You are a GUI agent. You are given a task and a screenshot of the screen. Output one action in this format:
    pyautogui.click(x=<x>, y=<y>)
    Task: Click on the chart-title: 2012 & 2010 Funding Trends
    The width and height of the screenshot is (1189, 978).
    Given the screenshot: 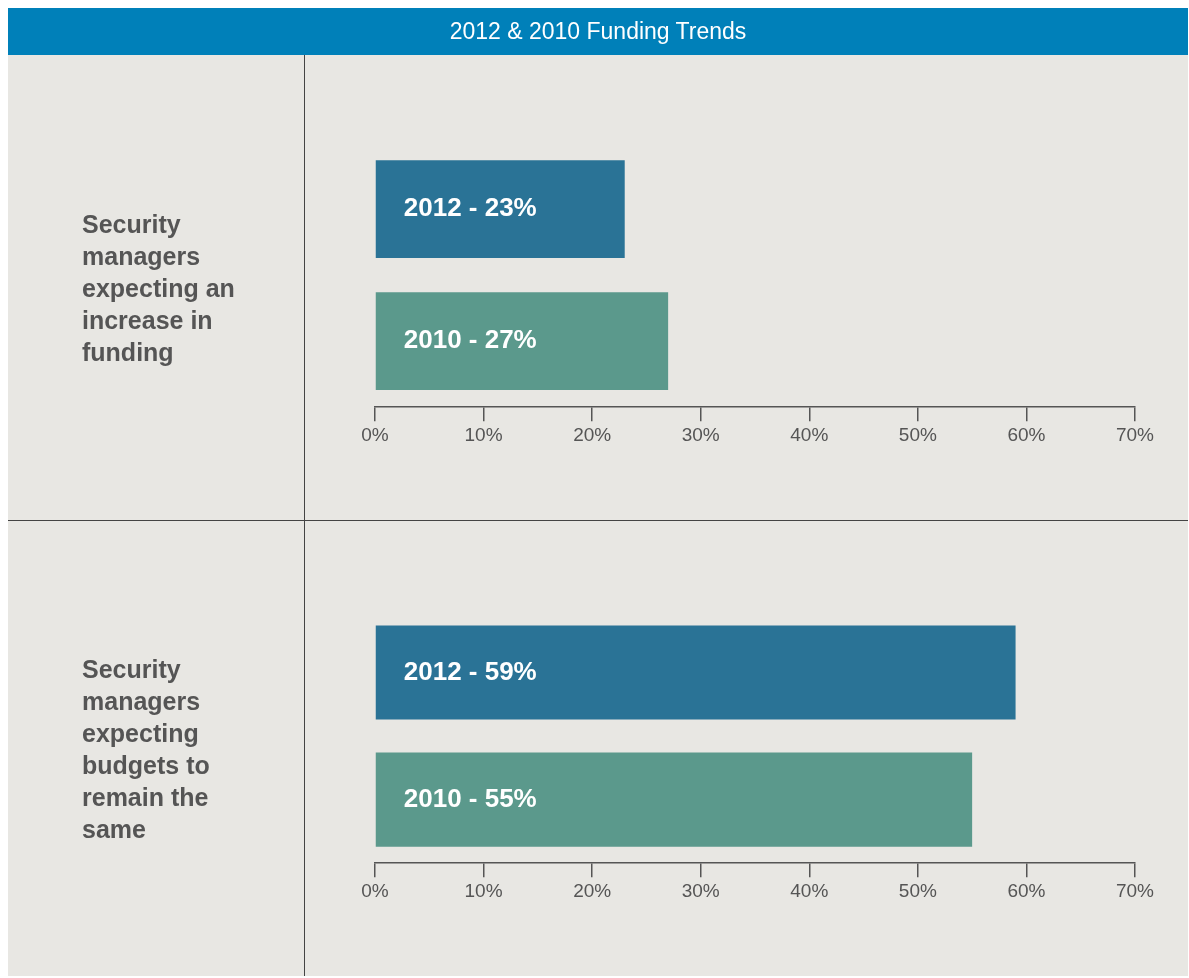 What is the action you would take?
    pyautogui.click(x=598, y=31)
    